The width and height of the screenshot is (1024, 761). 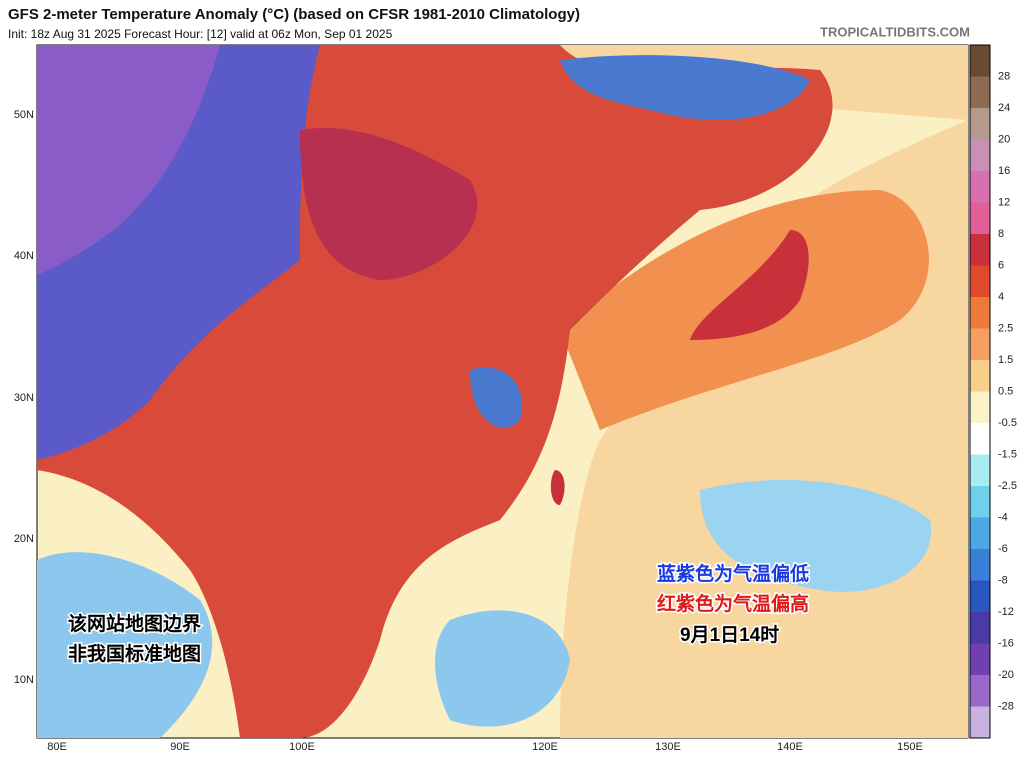 I want to click on colorbar-label: -4, so click(x=1003, y=517).